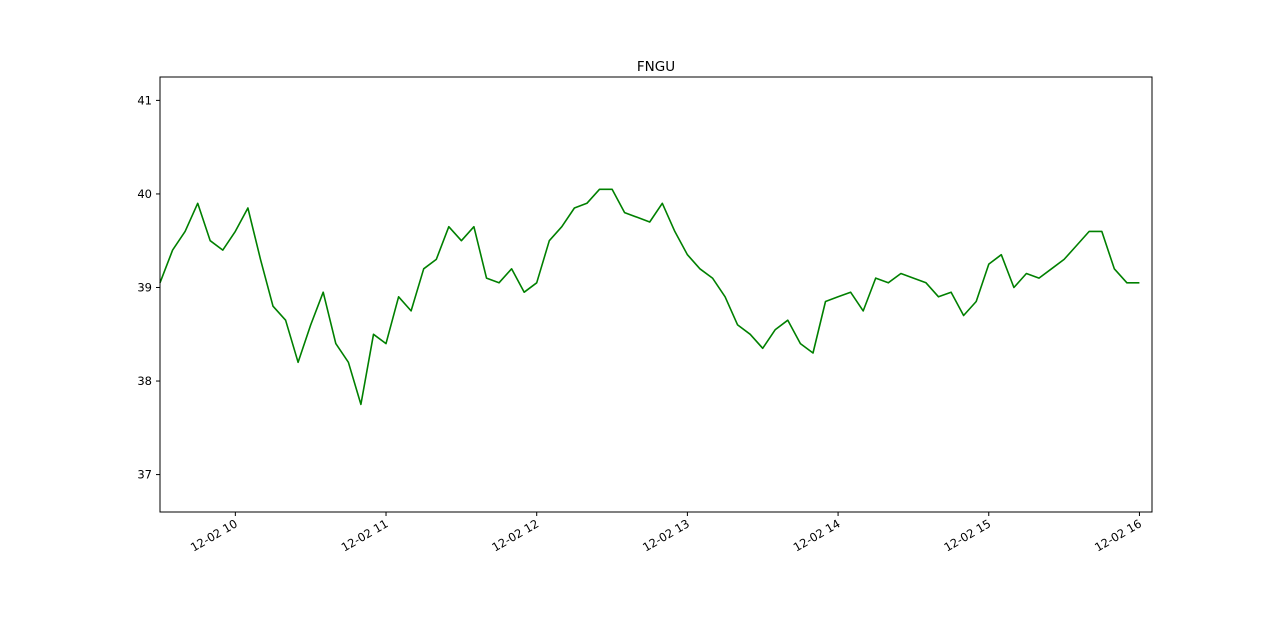 The height and width of the screenshot is (640, 1280). What do you see at coordinates (144, 381) in the screenshot?
I see `y-tick-label: 38` at bounding box center [144, 381].